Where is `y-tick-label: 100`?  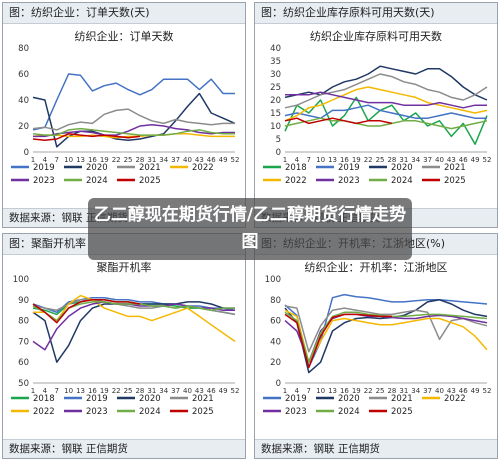 y-tick-label: 100 is located at coordinates (21, 280).